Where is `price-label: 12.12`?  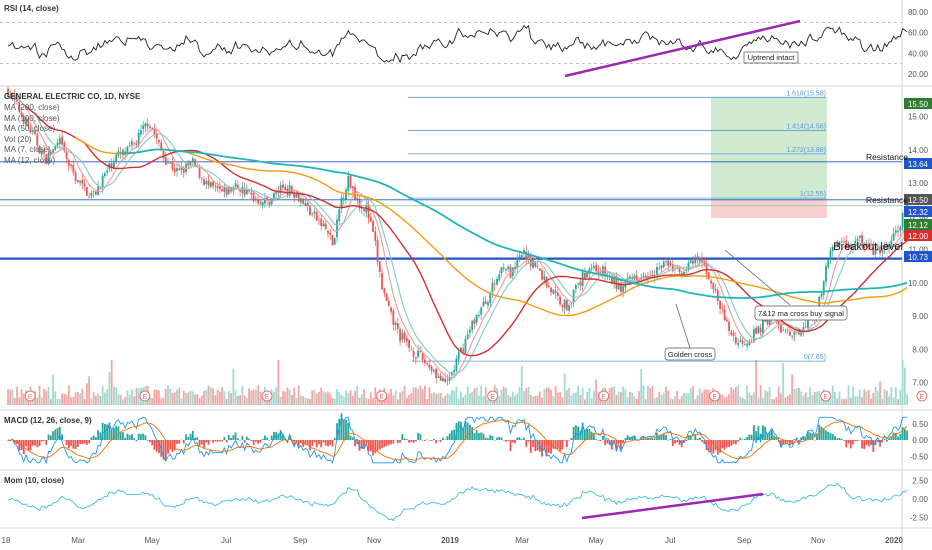
price-label: 12.12 is located at coordinates (918, 225).